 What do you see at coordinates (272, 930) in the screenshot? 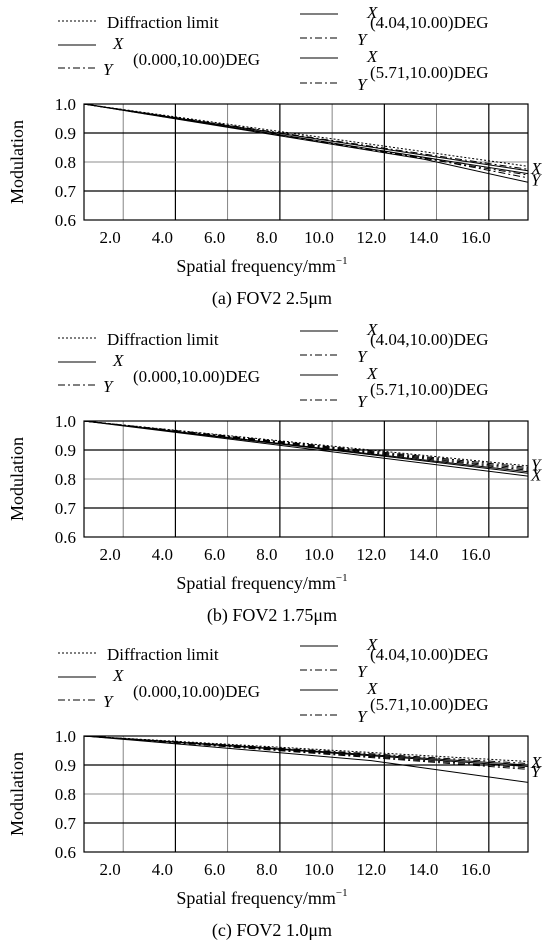
I see `chart-caption: (c) FOV2 1.0μm` at bounding box center [272, 930].